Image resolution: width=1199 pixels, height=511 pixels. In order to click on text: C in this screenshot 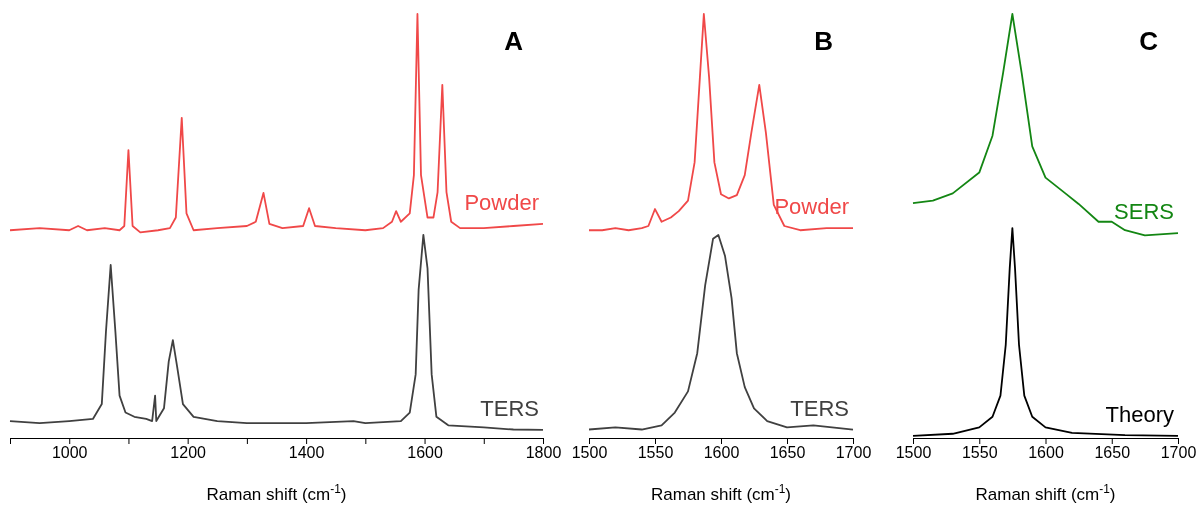, I will do `click(1149, 41)`.